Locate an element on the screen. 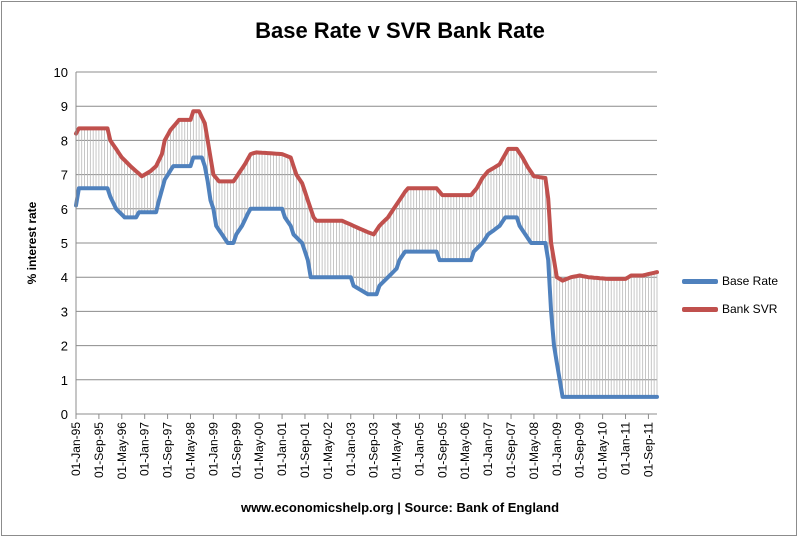  x-tick-label: 01-Sep-05 is located at coordinates (442, 450).